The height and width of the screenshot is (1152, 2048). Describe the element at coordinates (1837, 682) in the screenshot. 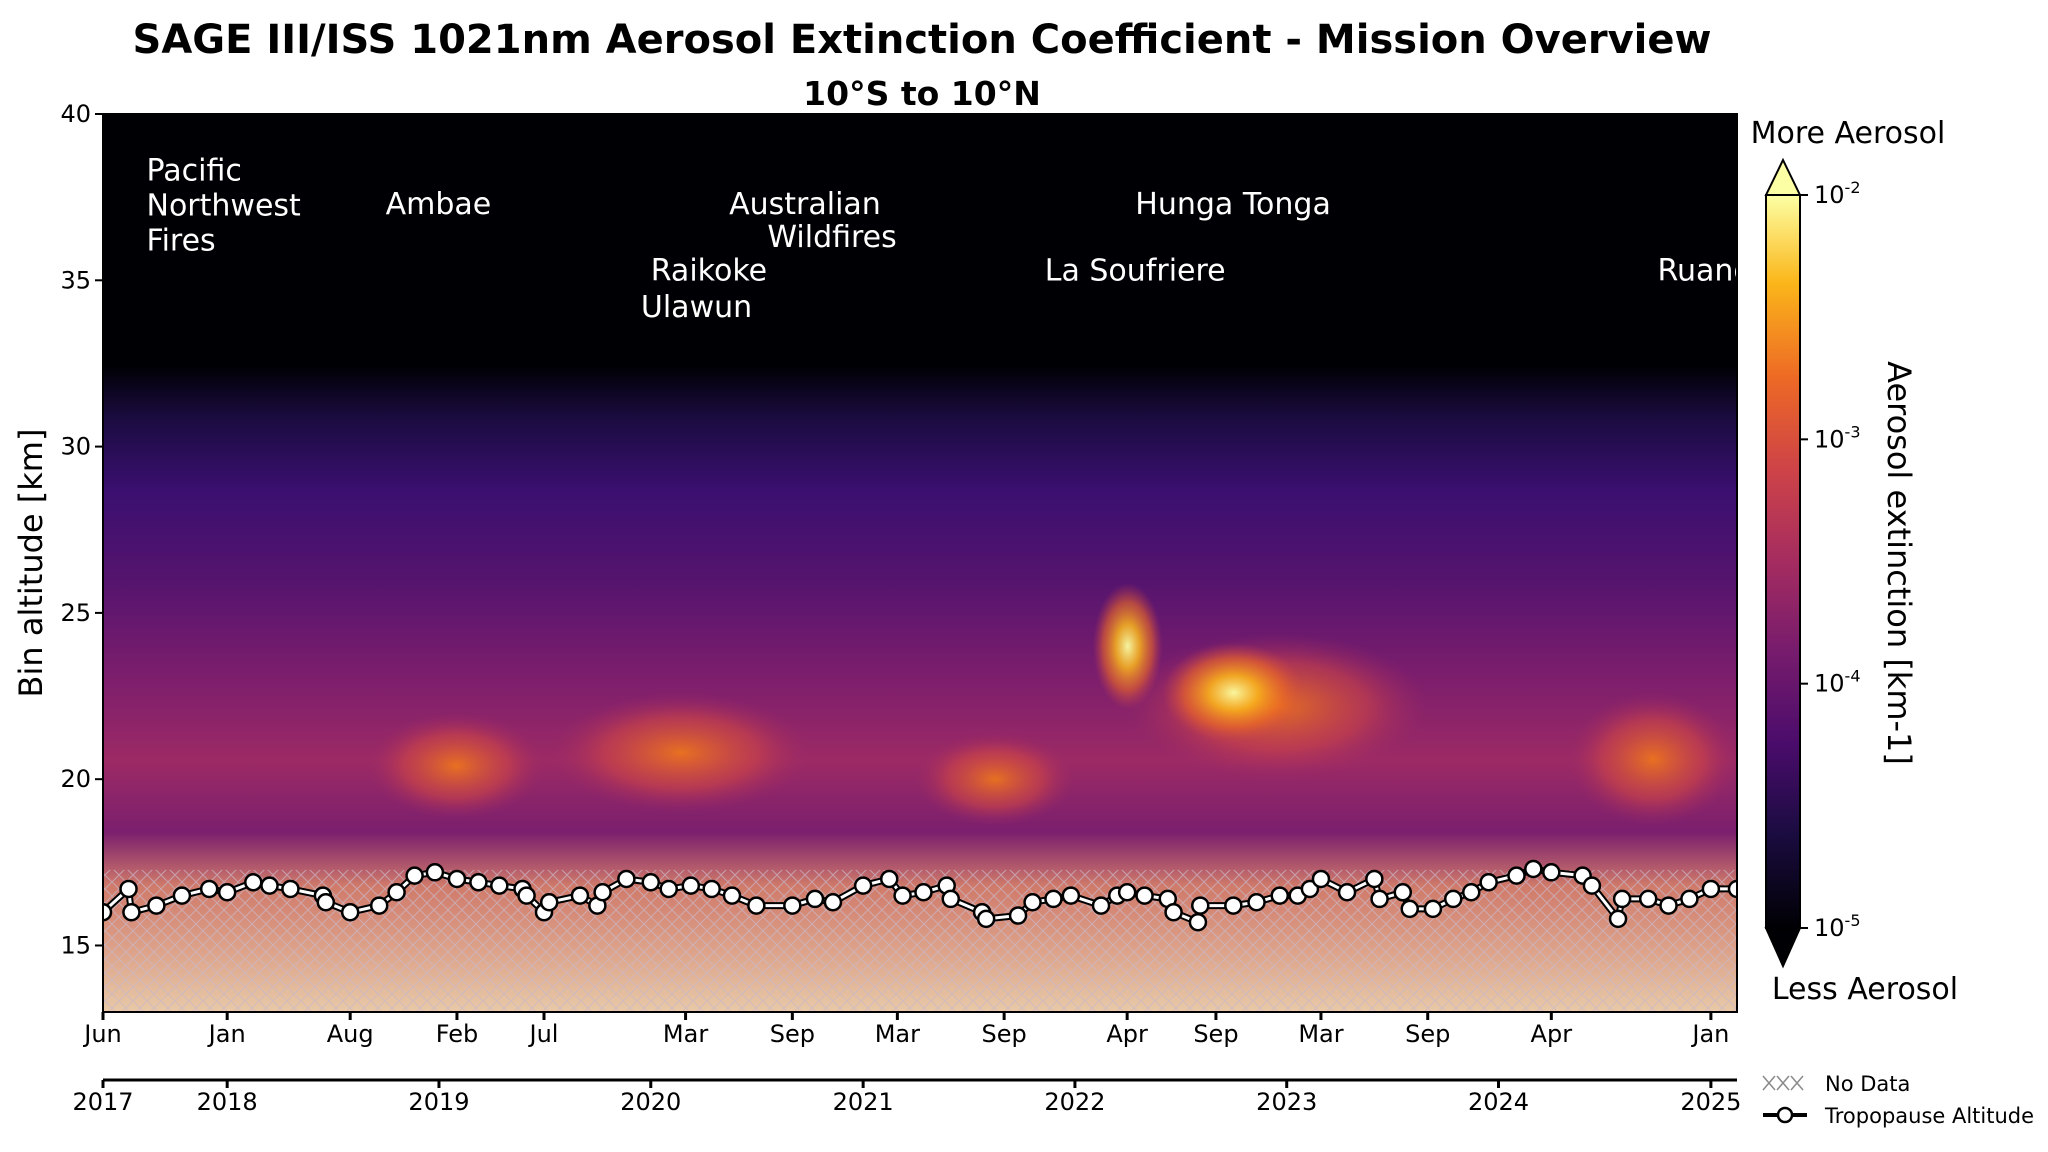

I see `colorbar-tick-label: 10⁻⁴` at that location.